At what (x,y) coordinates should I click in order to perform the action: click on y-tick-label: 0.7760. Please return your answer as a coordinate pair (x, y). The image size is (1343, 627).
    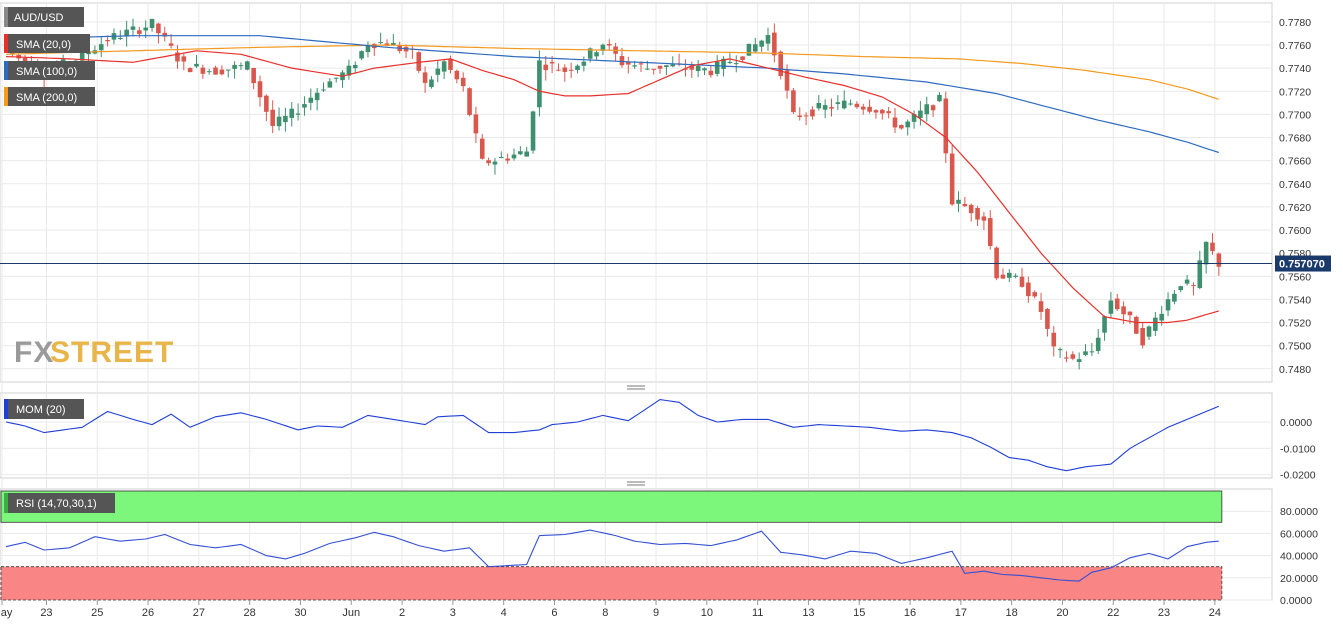
    Looking at the image, I should click on (1295, 46).